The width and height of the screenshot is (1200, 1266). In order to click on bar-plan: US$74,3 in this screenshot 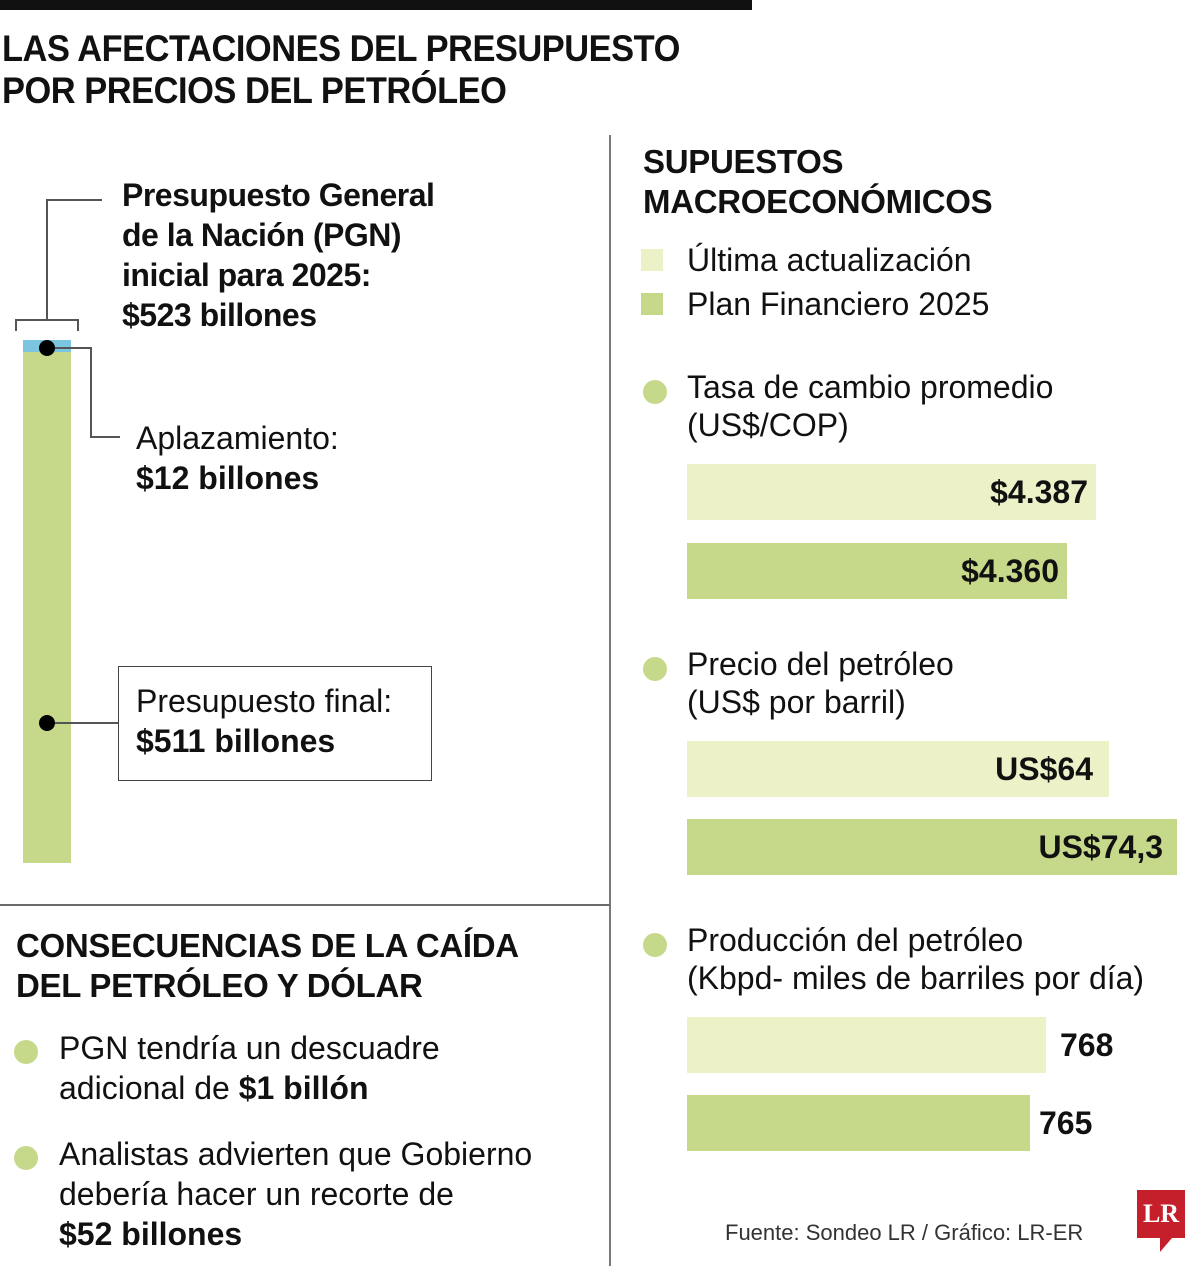, I will do `click(932, 847)`.